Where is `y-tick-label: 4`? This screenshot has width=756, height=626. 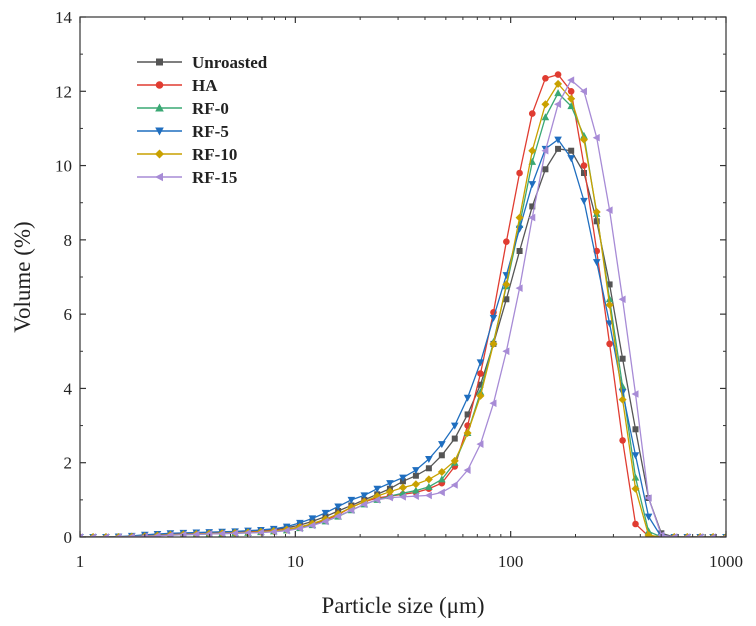 y-tick-label: 4 is located at coordinates (68, 388).